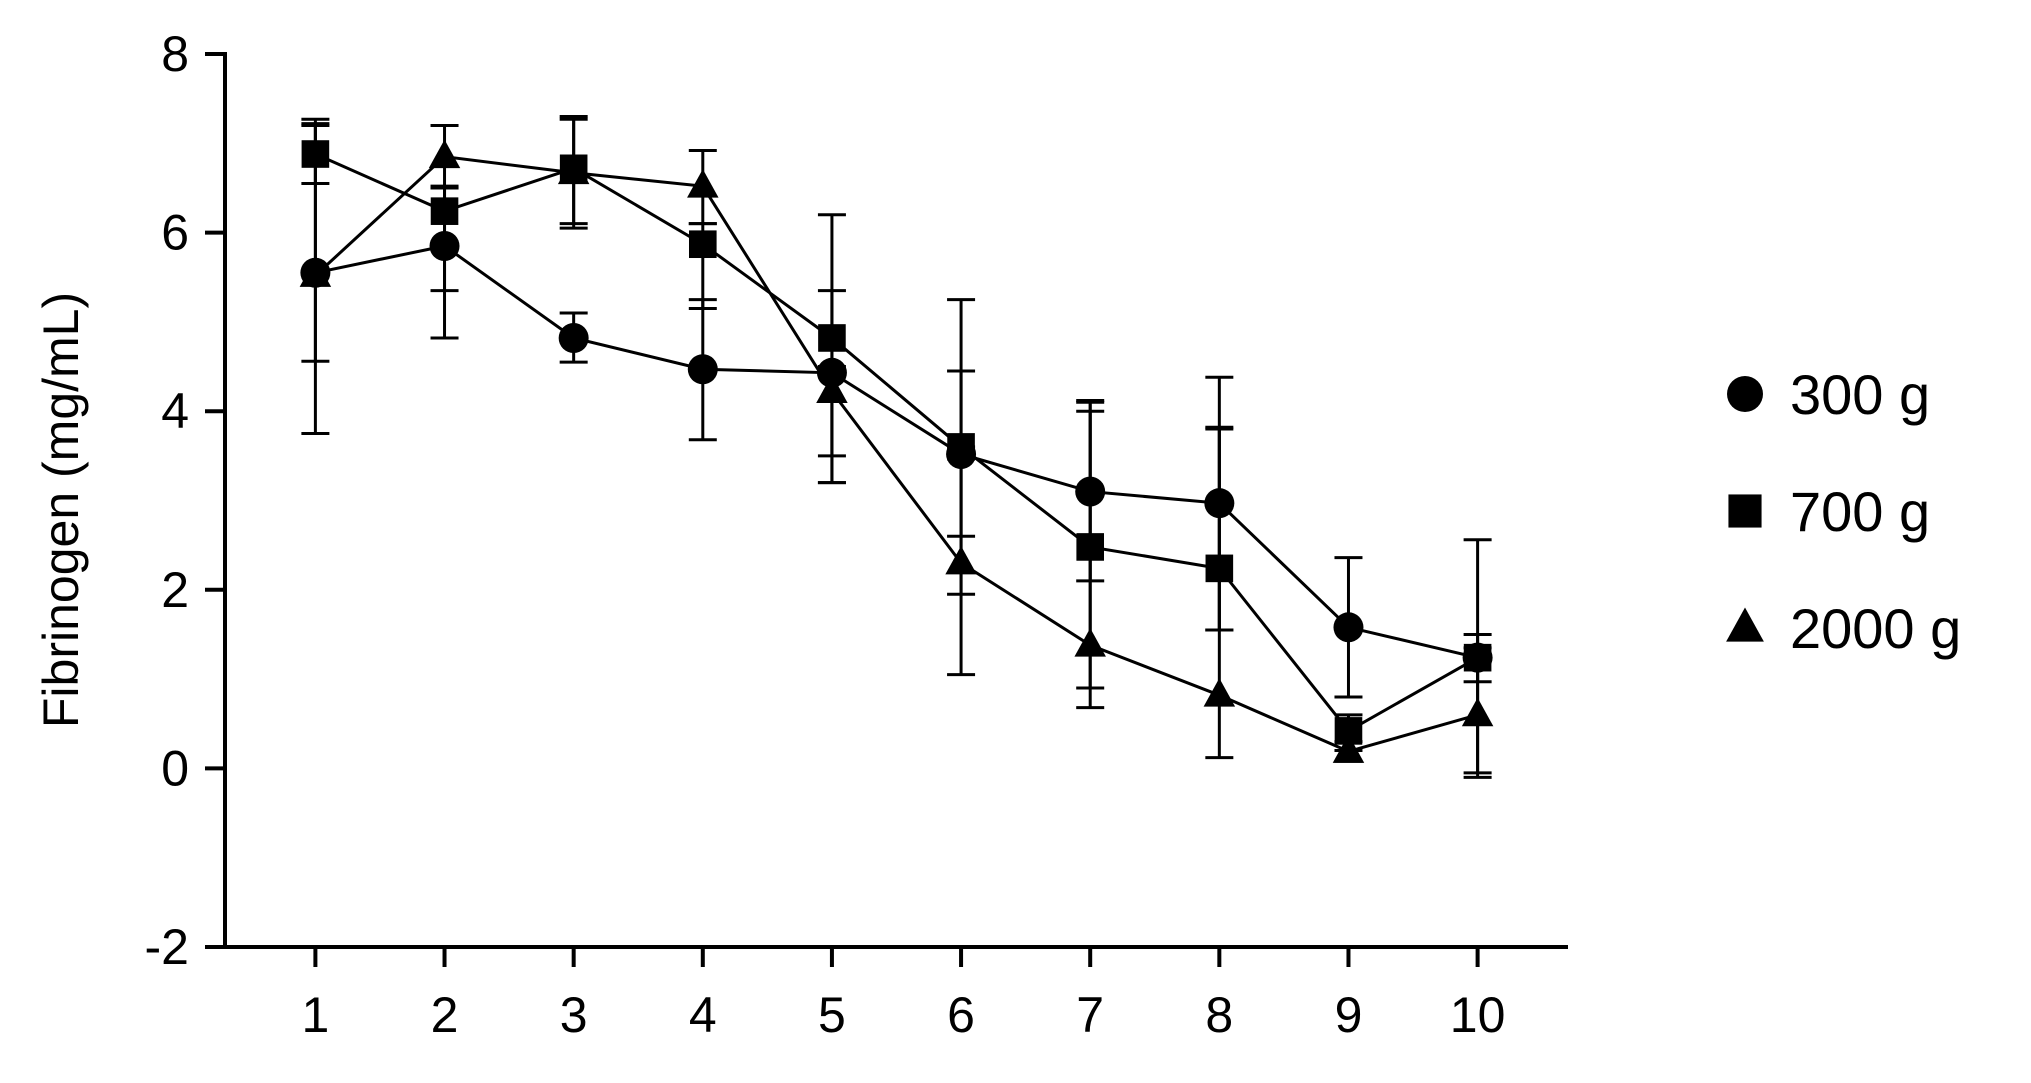  Describe the element at coordinates (832, 1015) in the screenshot. I see `x-tick-label: 5` at that location.